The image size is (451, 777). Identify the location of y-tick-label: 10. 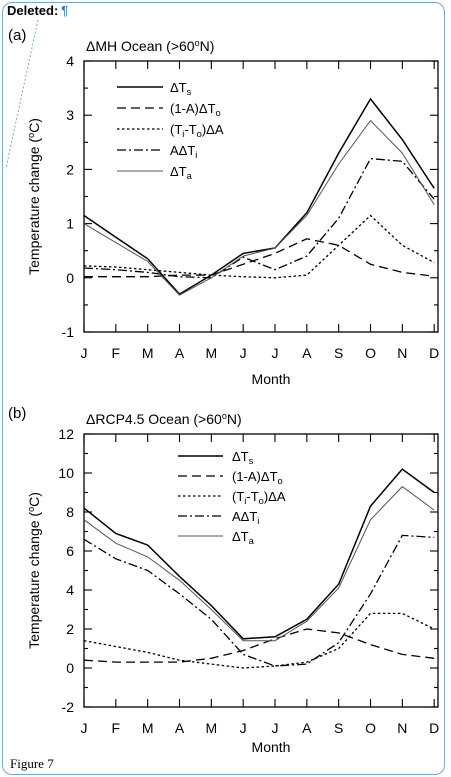
(66, 473).